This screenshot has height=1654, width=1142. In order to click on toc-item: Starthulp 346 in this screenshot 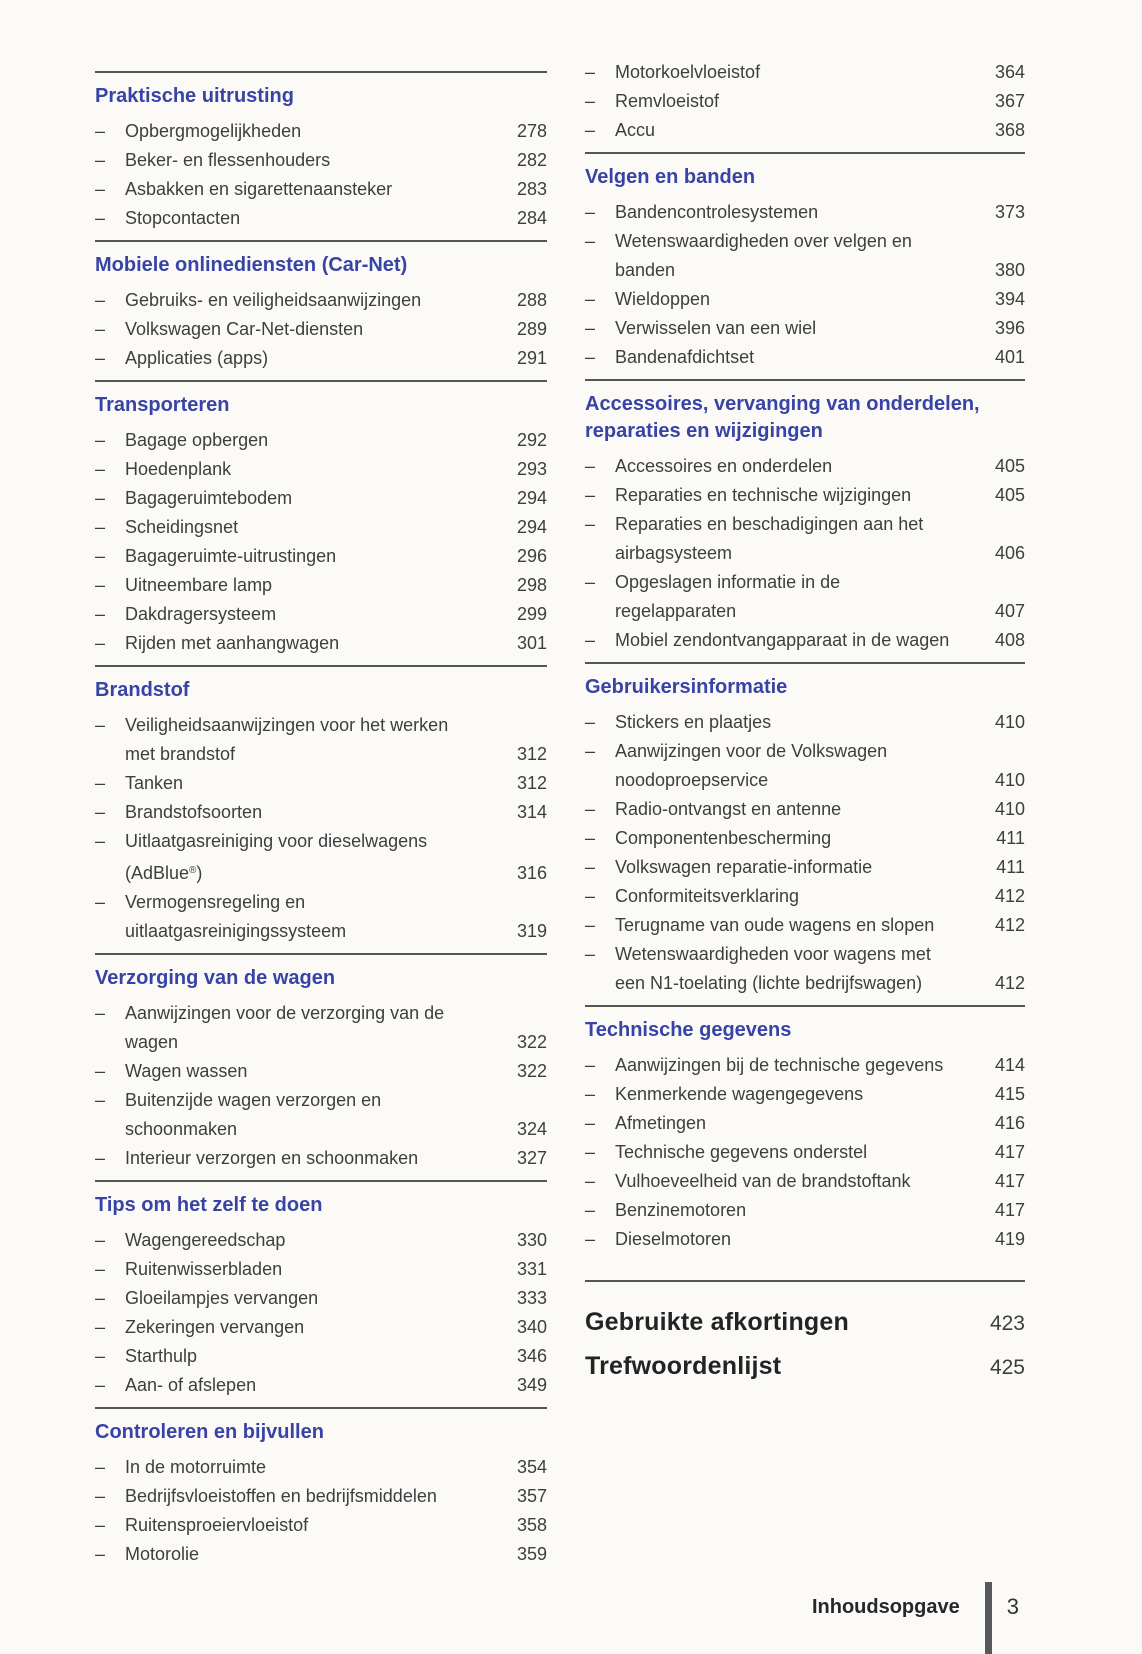, I will do `click(321, 1356)`.